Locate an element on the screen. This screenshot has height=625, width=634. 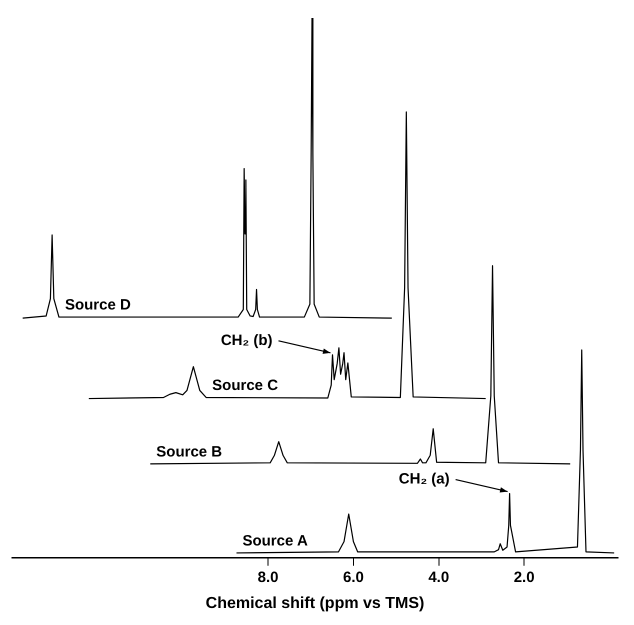
x-axis-title: Chemical shift (ppm vs TMS) is located at coordinates (315, 603).